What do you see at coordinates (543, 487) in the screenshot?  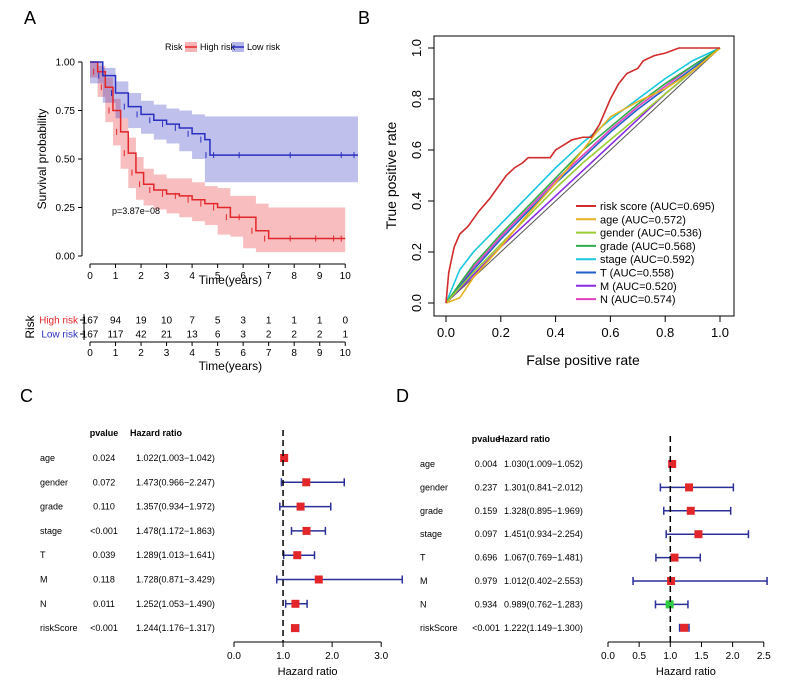 I see `row-hazard-ratio: 1.301(0.841−2.012)` at bounding box center [543, 487].